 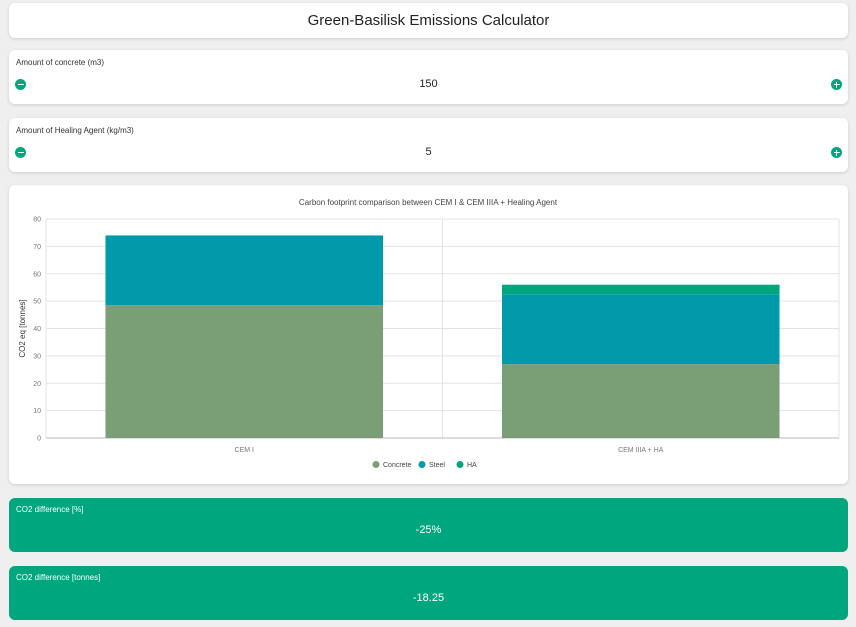 I want to click on y-tick-label: 70, so click(x=37, y=247).